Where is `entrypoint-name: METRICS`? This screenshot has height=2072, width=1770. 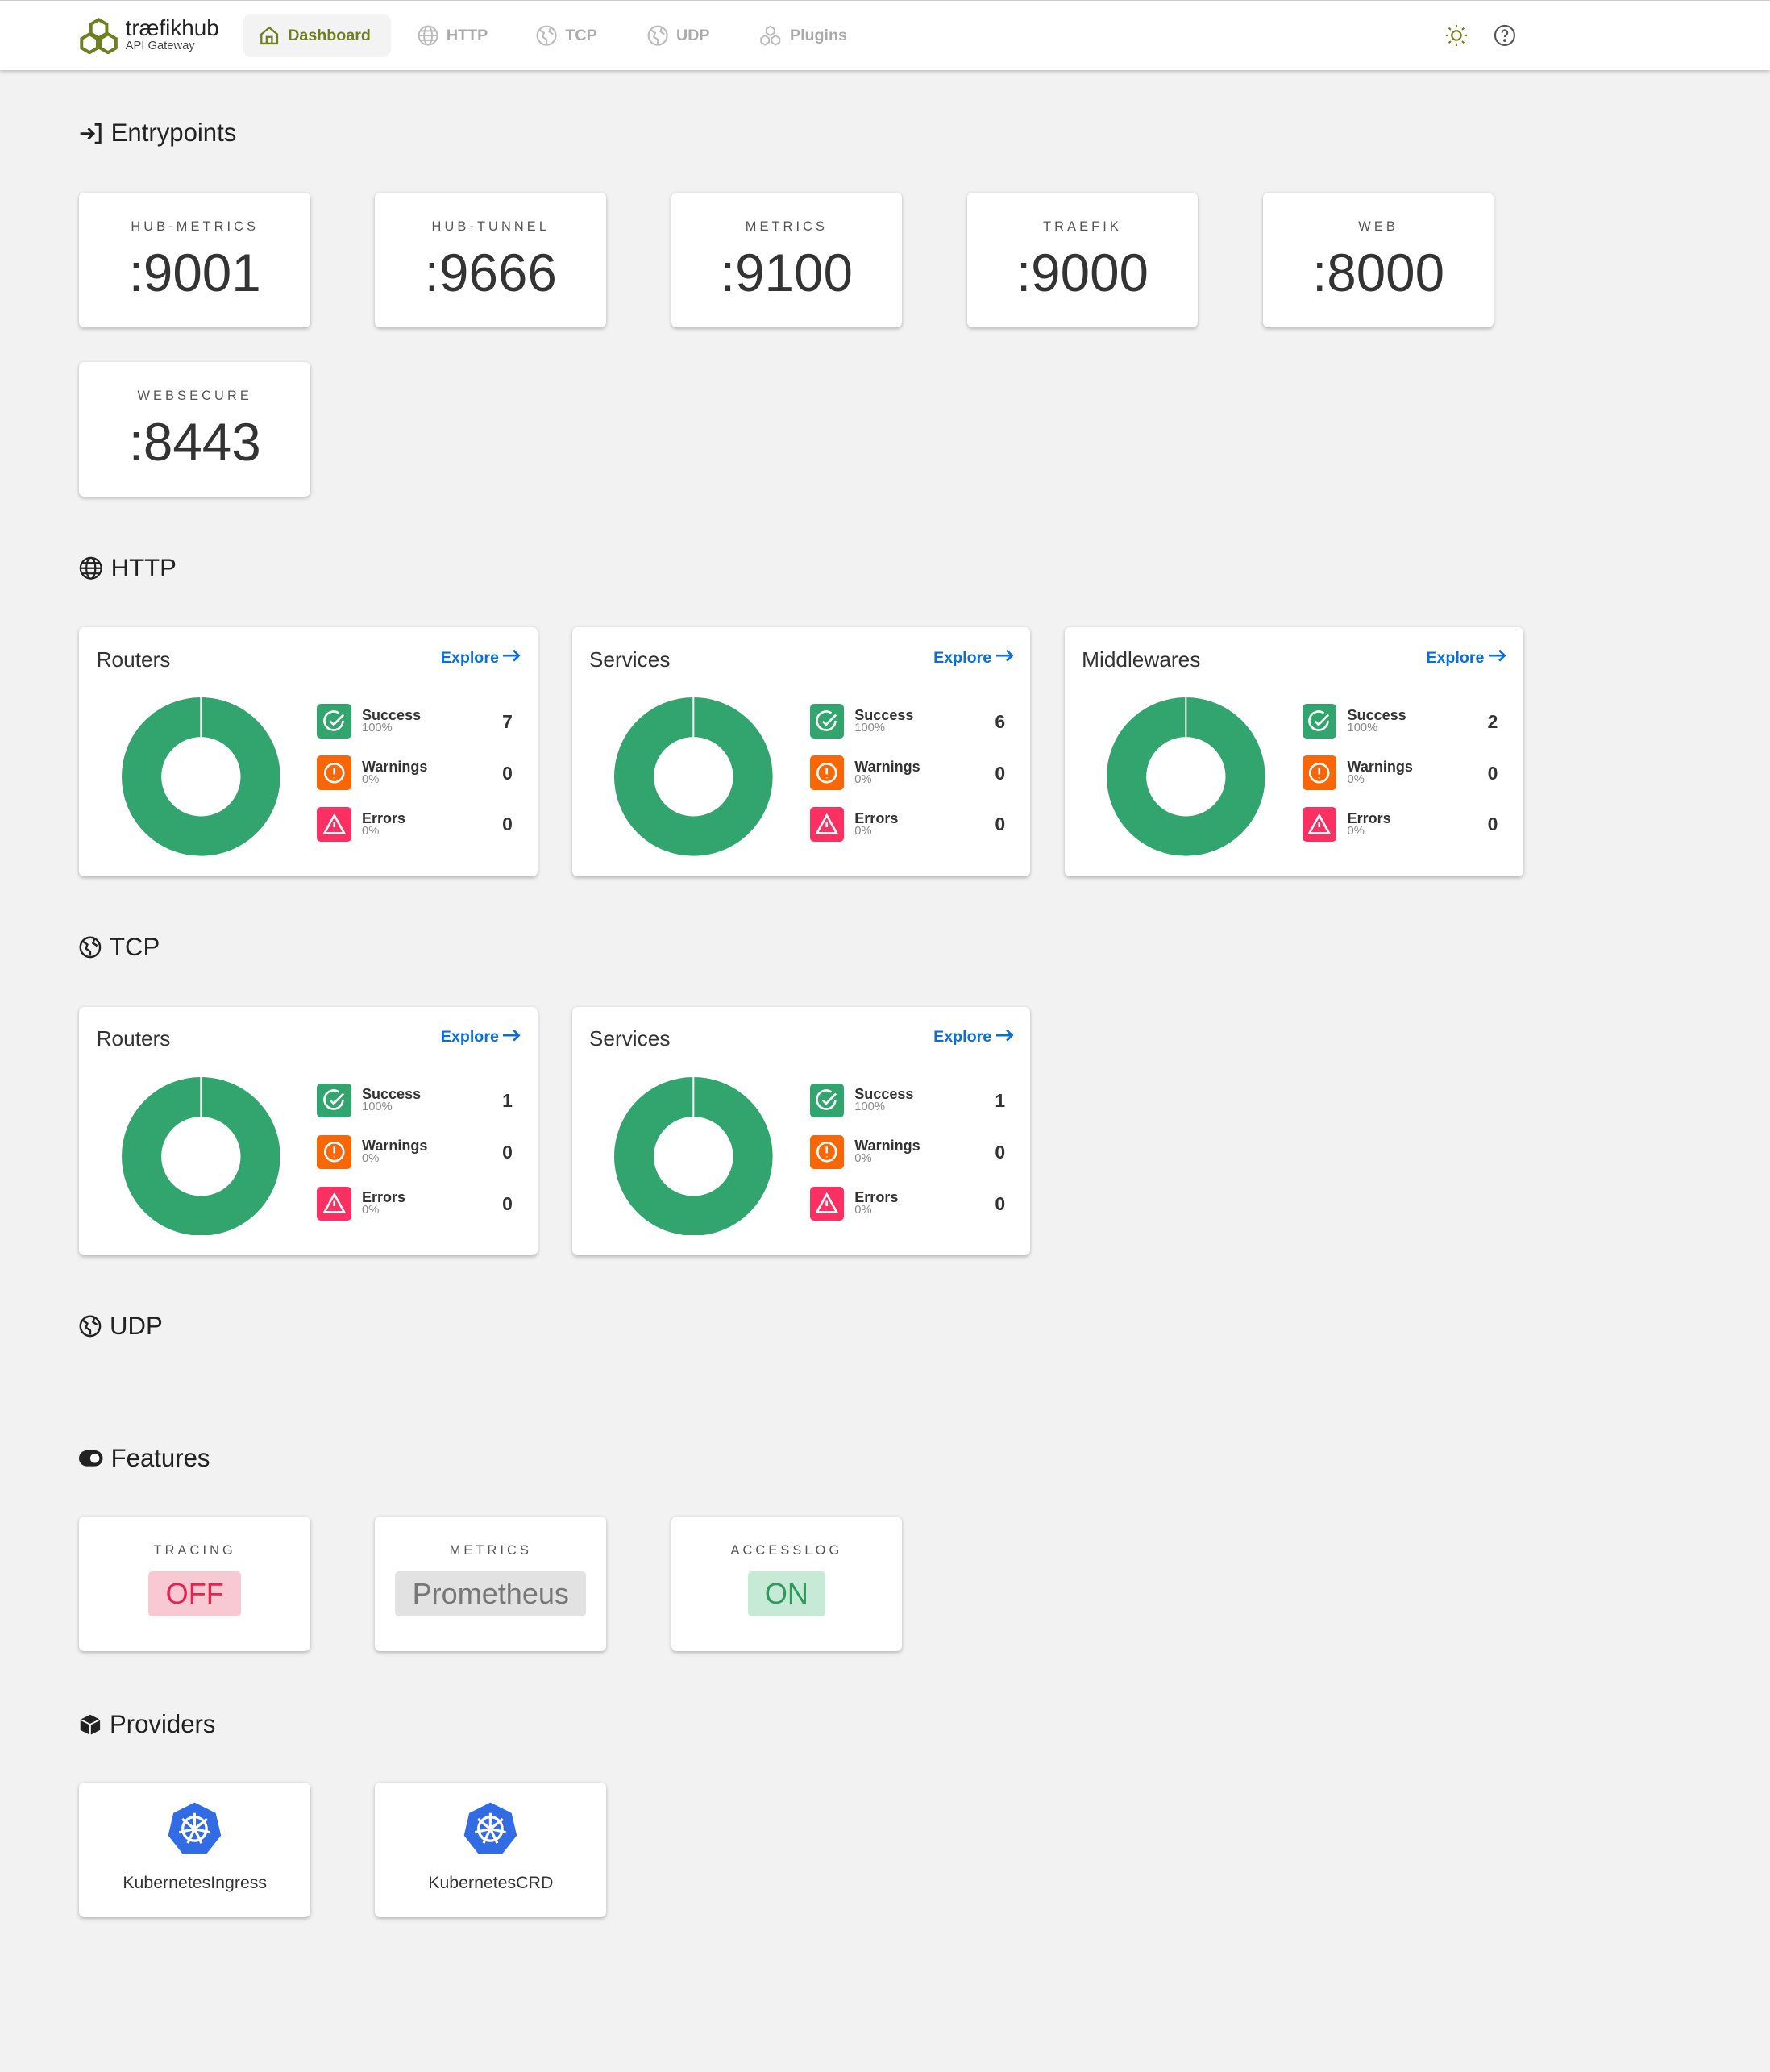 entrypoint-name: METRICS is located at coordinates (787, 227).